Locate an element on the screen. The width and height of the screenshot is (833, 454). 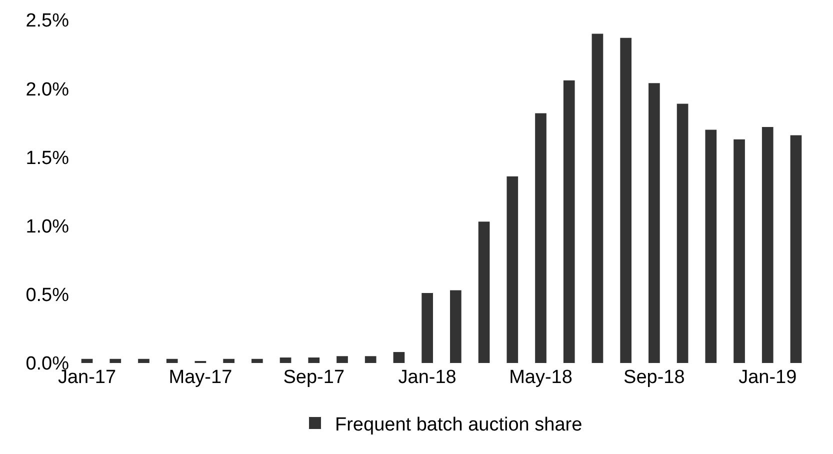
y-tick-label: 2.5% is located at coordinates (48, 21).